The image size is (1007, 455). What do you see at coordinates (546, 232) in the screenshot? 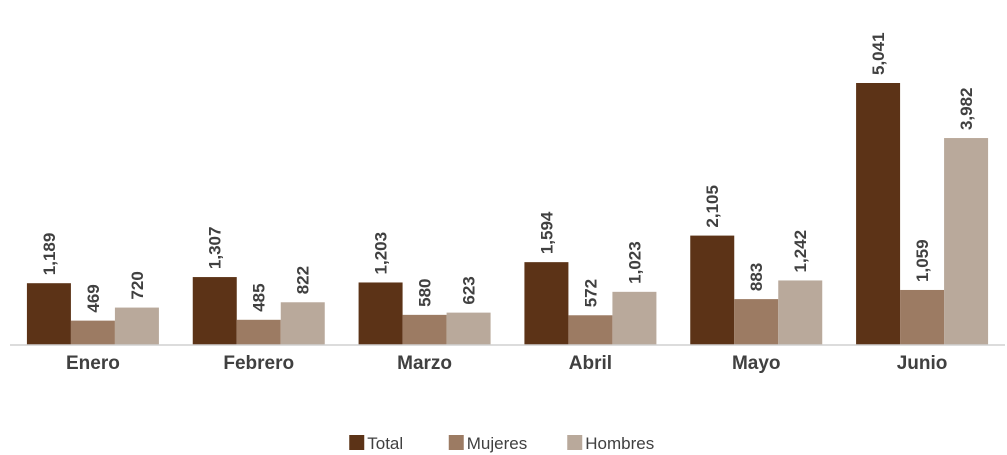
I see `data-label: 1,594` at bounding box center [546, 232].